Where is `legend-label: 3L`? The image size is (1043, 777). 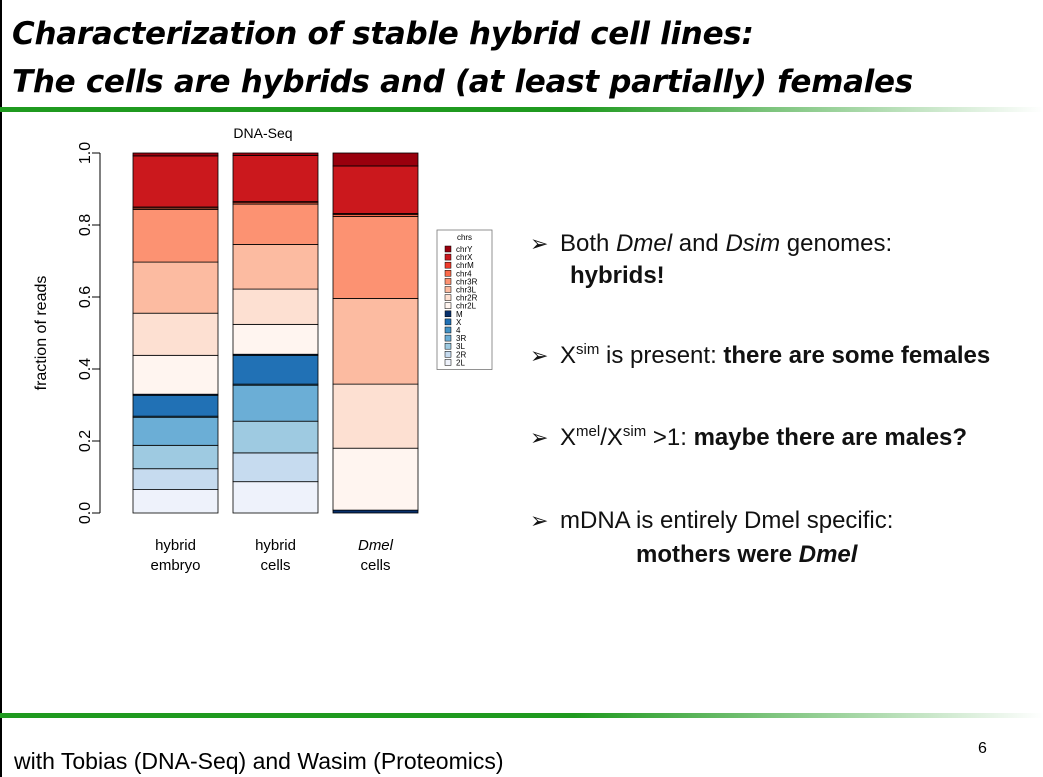 legend-label: 3L is located at coordinates (460, 346).